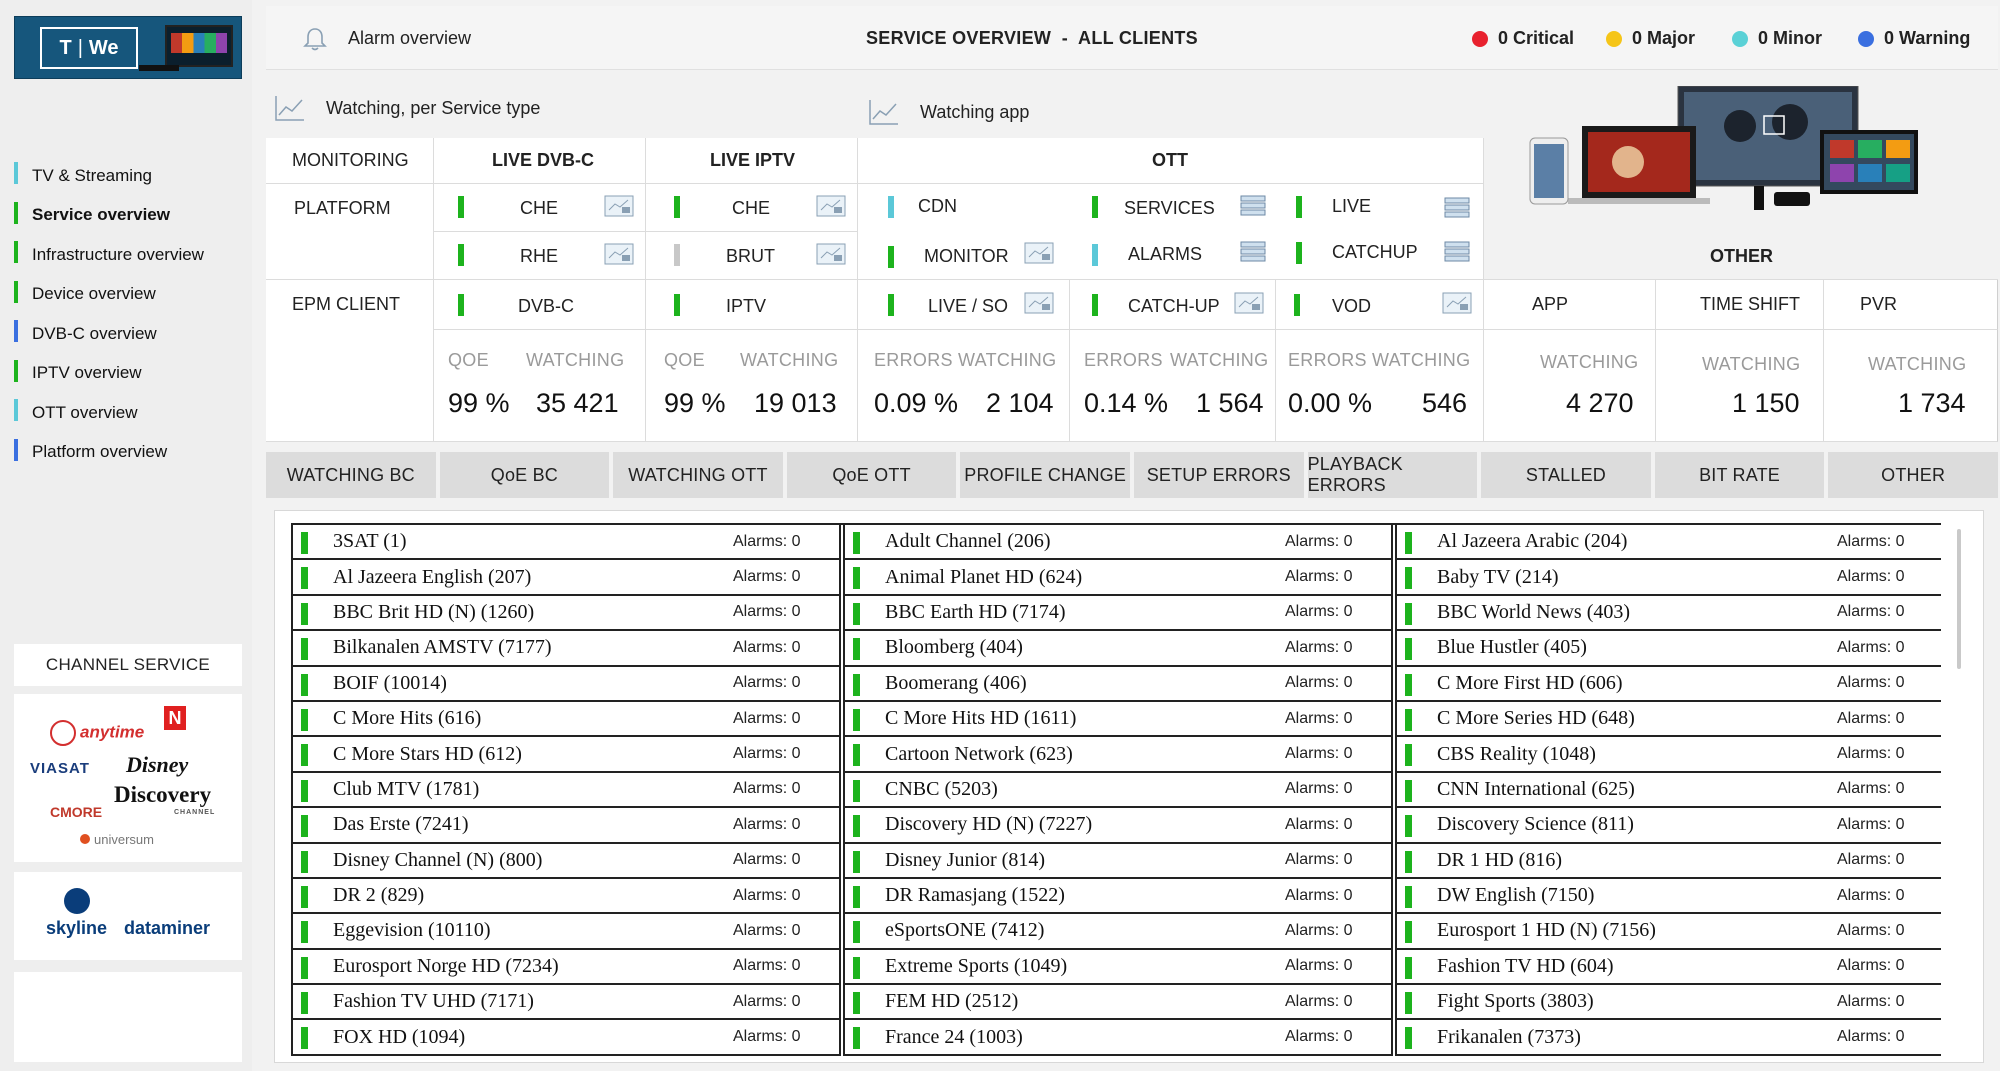 The width and height of the screenshot is (2000, 1071). Describe the element at coordinates (752, 305) in the screenshot. I see `iptv-client-row: IPTV` at that location.